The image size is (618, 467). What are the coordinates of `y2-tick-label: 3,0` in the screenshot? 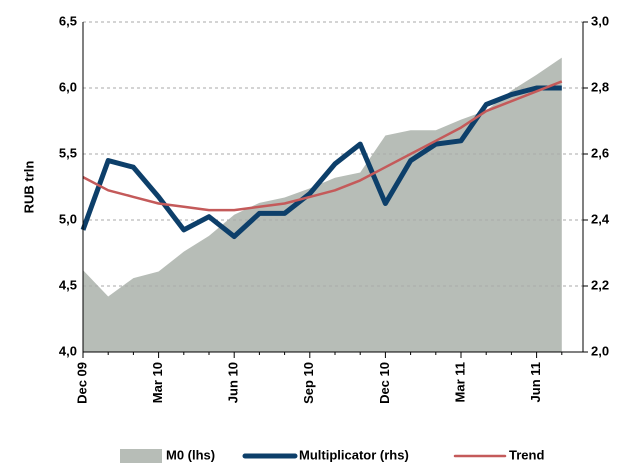 It's located at (600, 20).